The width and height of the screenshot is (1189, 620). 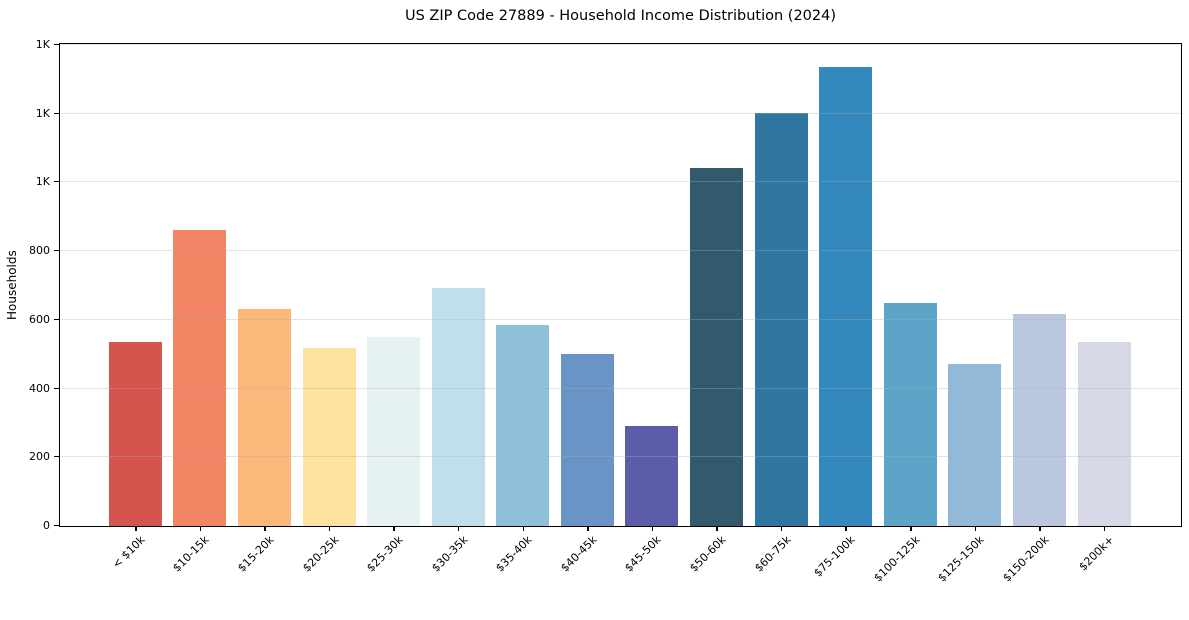 What do you see at coordinates (846, 296) in the screenshot?
I see `bar-$75-100k` at bounding box center [846, 296].